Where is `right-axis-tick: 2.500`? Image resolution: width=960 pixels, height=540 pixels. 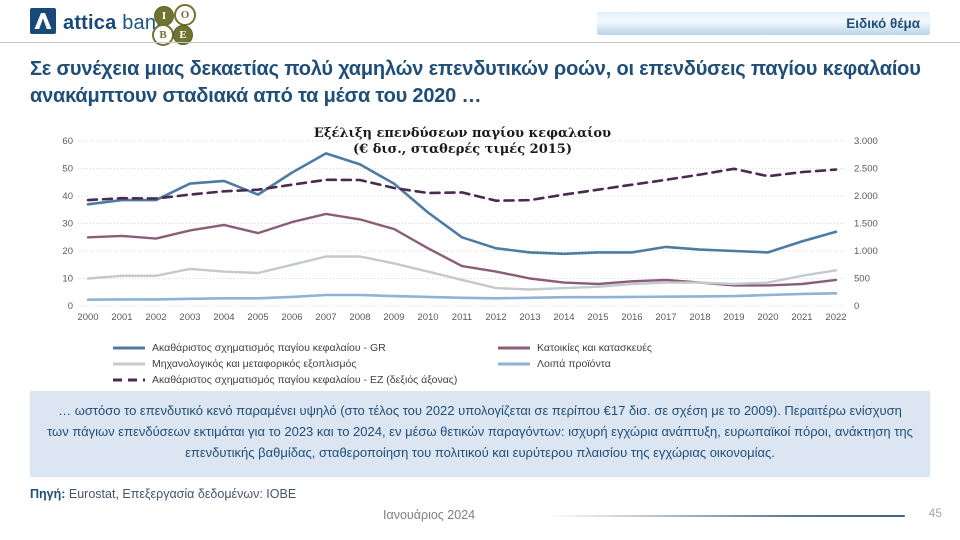 right-axis-tick: 2.500 is located at coordinates (866, 169).